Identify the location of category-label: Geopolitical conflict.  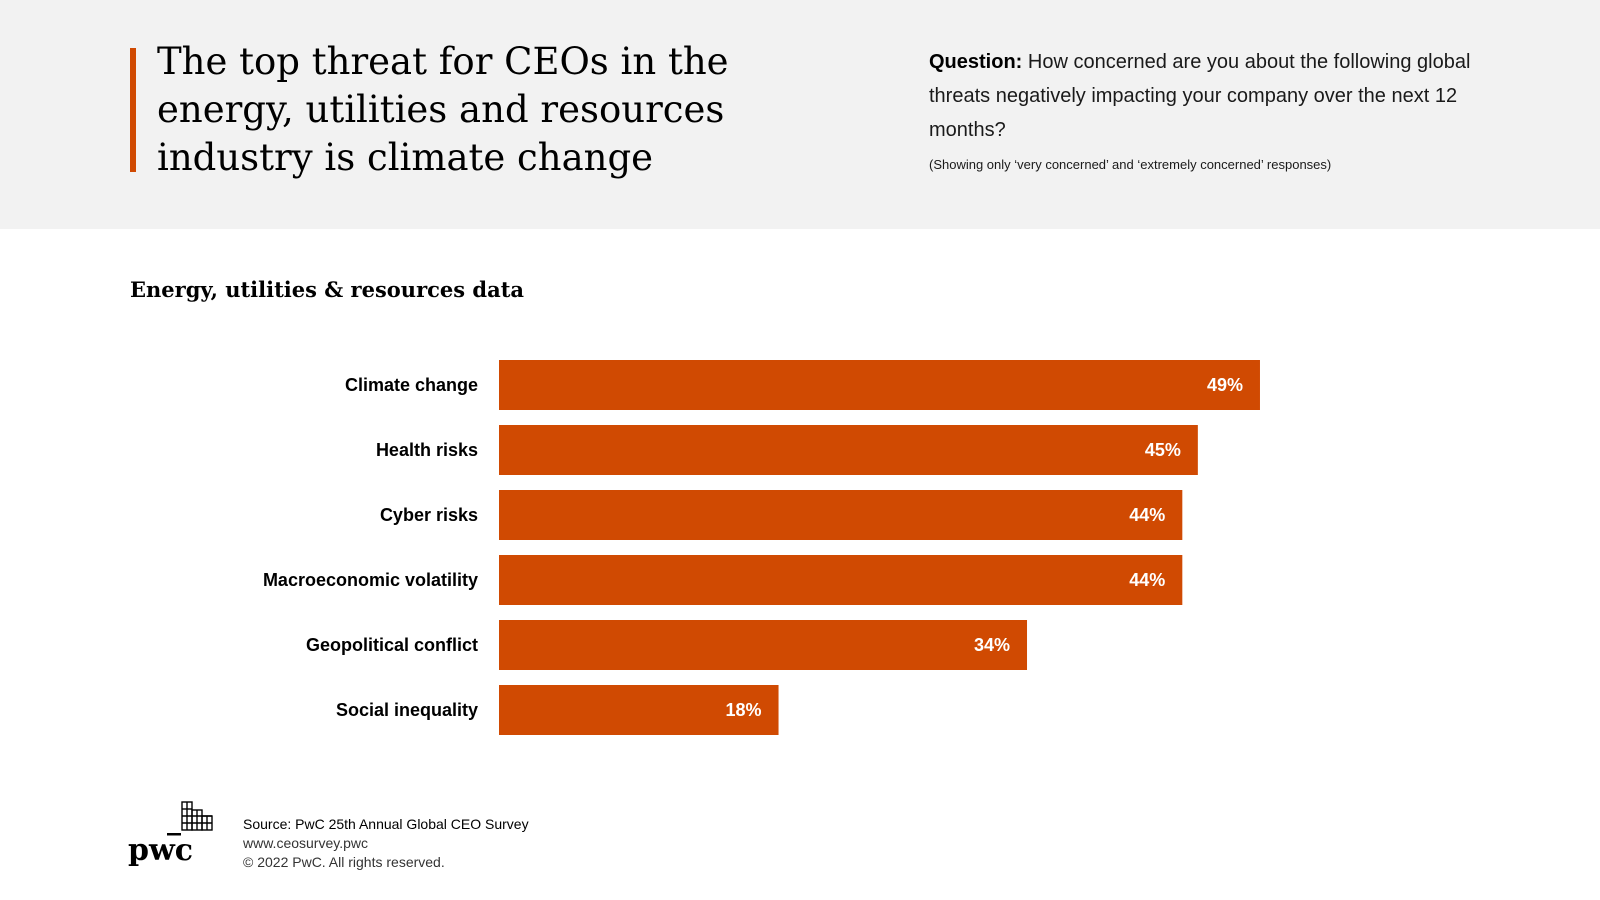
(392, 645).